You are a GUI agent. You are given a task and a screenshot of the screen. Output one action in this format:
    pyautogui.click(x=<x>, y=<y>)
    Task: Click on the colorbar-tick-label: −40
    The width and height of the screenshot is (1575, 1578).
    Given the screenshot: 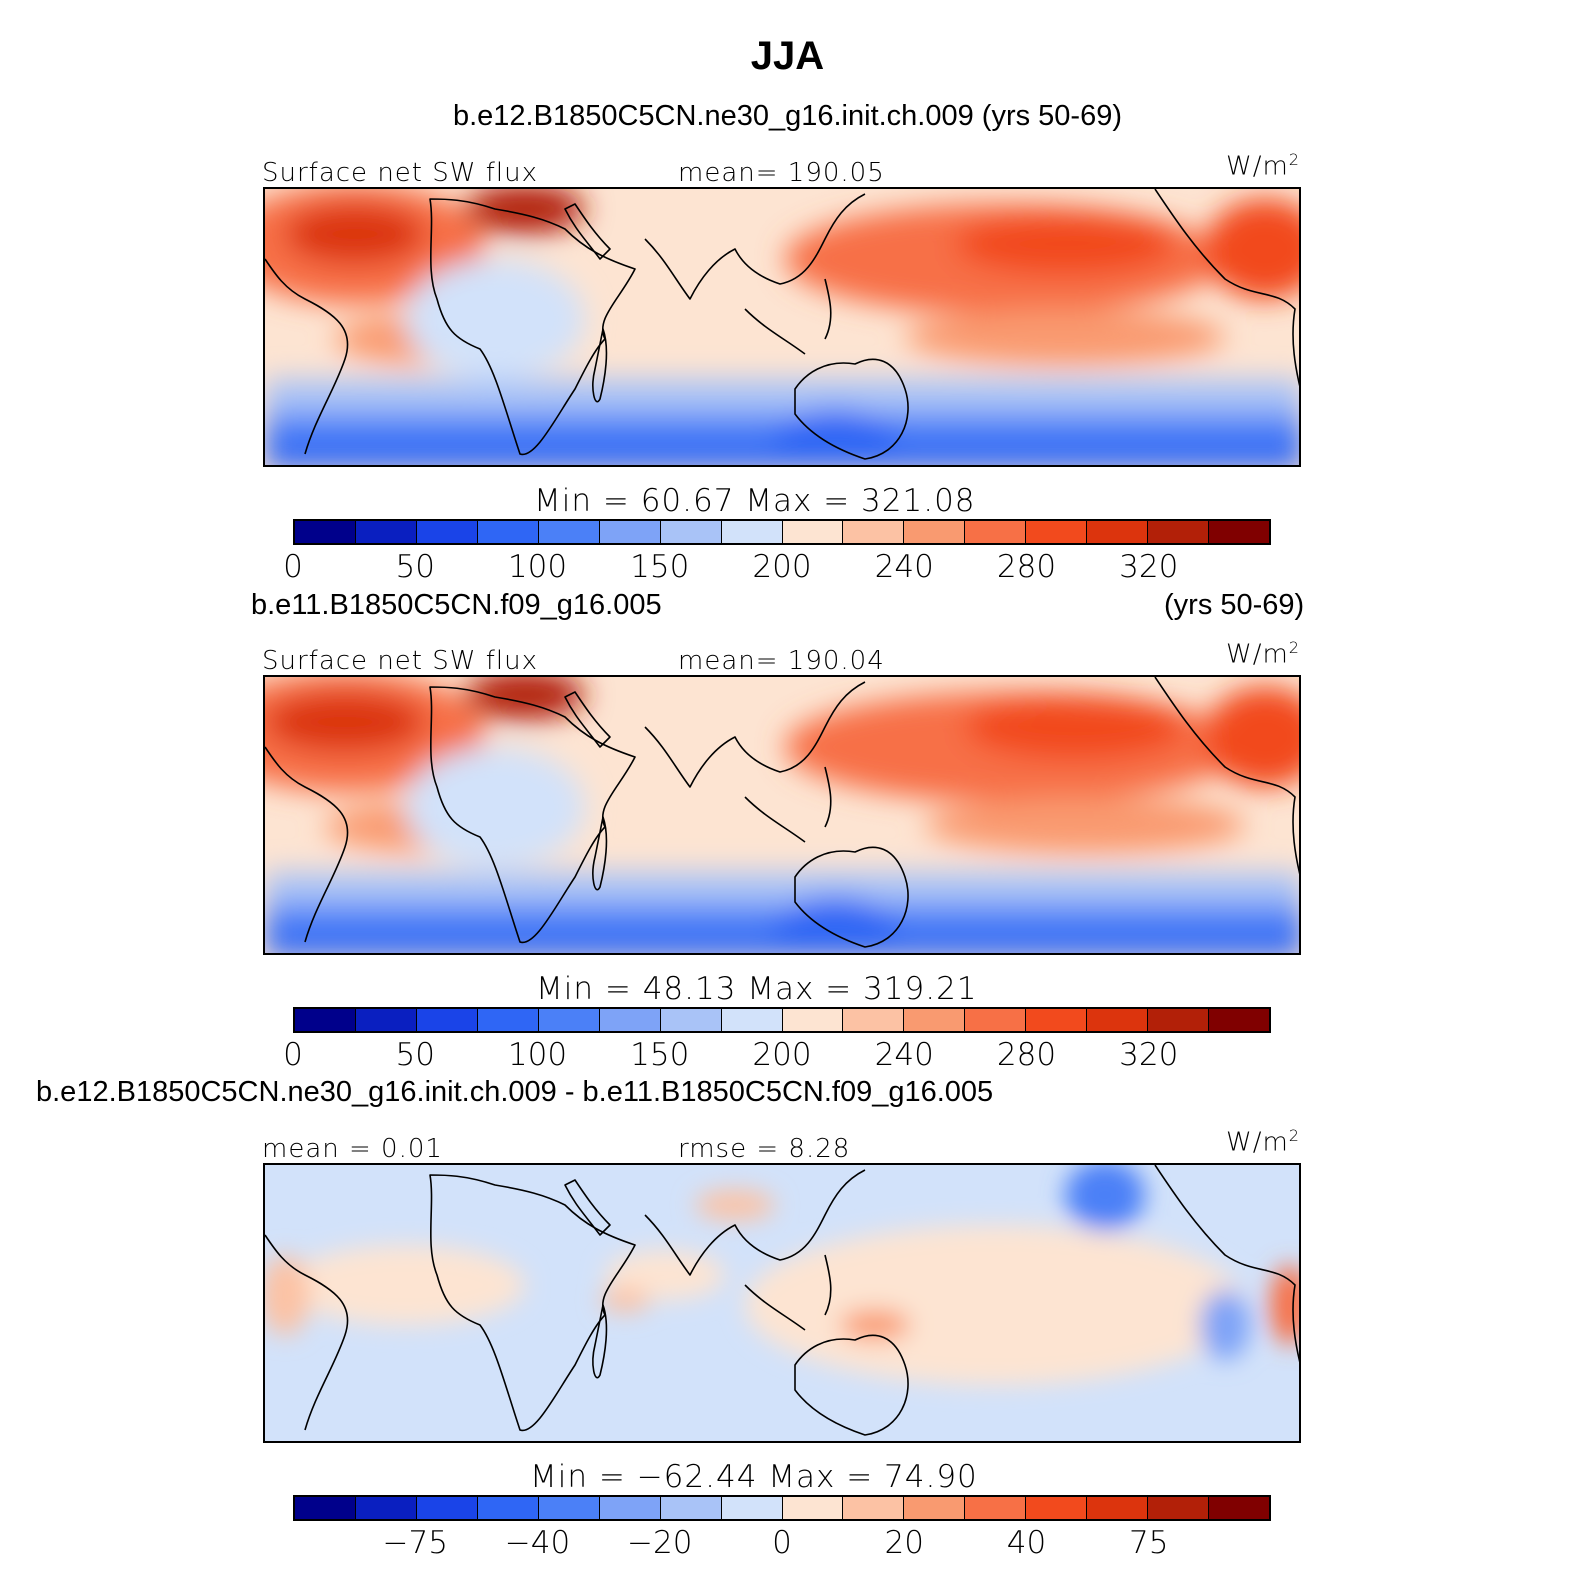 What is the action you would take?
    pyautogui.click(x=537, y=1543)
    